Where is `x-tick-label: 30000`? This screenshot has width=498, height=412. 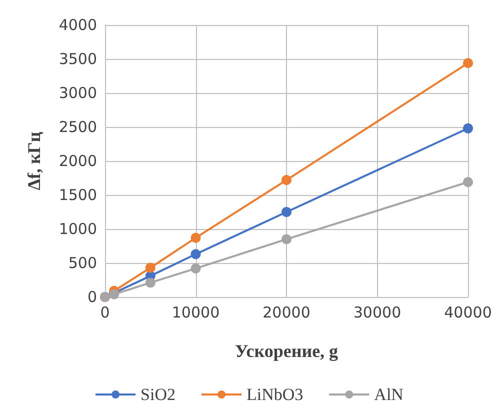 x-tick-label: 30000 is located at coordinates (377, 313).